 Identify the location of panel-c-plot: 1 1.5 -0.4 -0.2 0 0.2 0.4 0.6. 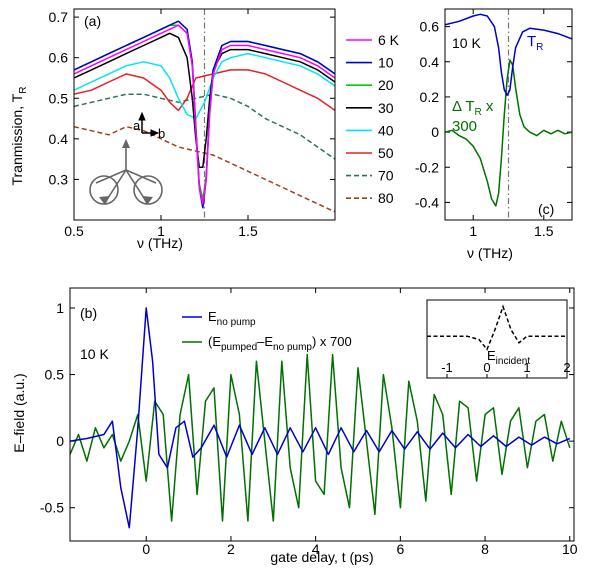
(493, 124).